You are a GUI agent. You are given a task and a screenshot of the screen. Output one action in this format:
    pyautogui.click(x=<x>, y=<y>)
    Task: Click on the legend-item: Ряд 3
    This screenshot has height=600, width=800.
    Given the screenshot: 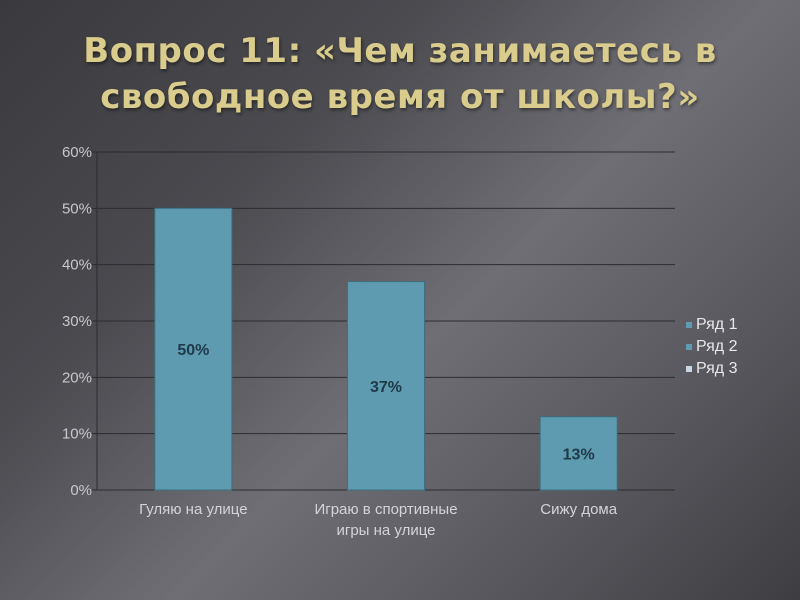 What is the action you would take?
    pyautogui.click(x=711, y=369)
    